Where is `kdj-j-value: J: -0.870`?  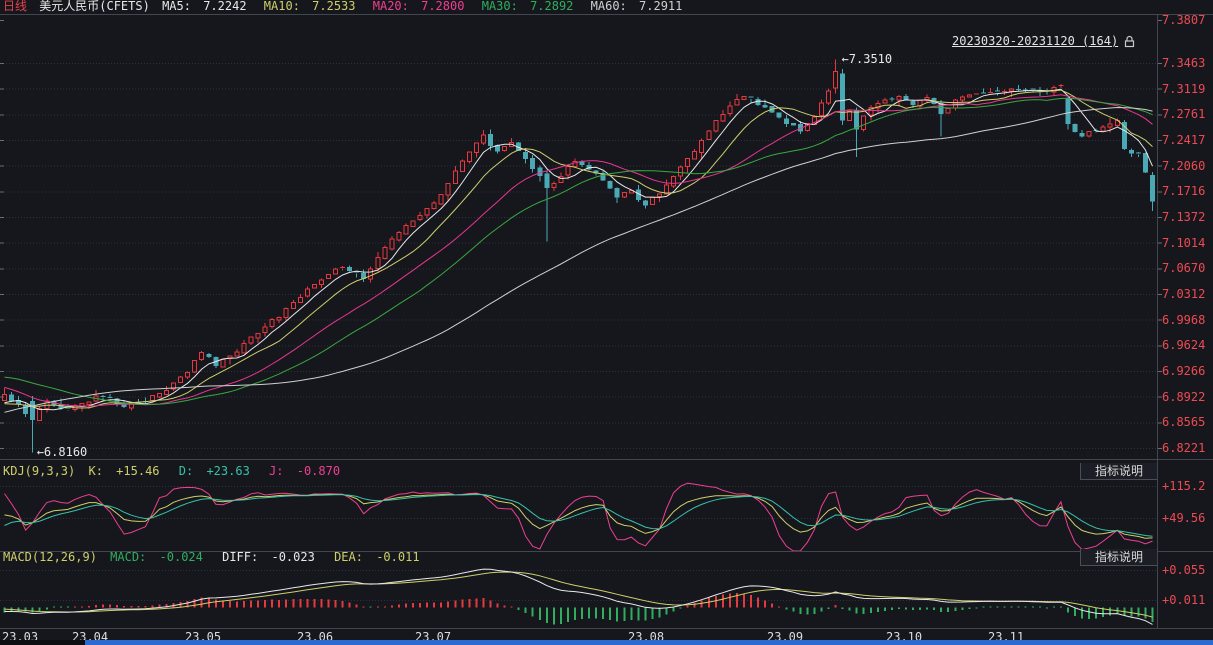 kdj-j-value: J: -0.870 is located at coordinates (305, 471).